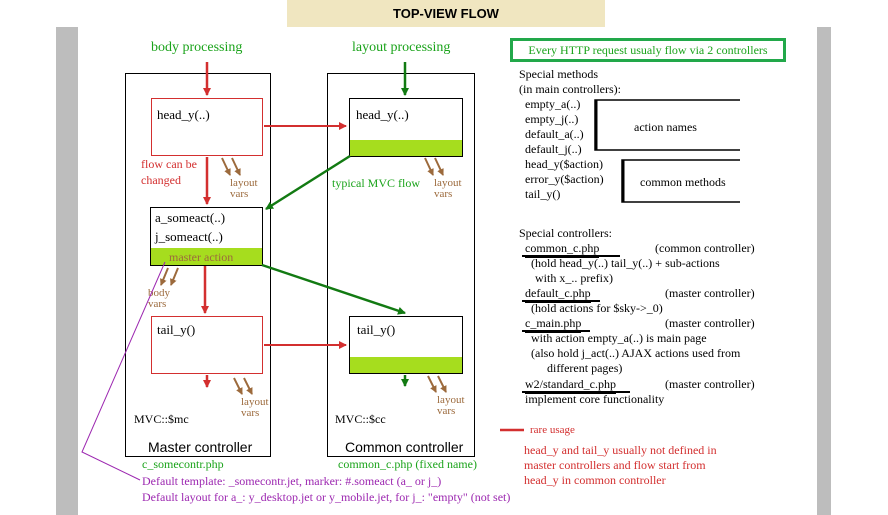 The height and width of the screenshot is (515, 888). I want to click on var-arrow-m3a, so click(238, 386).